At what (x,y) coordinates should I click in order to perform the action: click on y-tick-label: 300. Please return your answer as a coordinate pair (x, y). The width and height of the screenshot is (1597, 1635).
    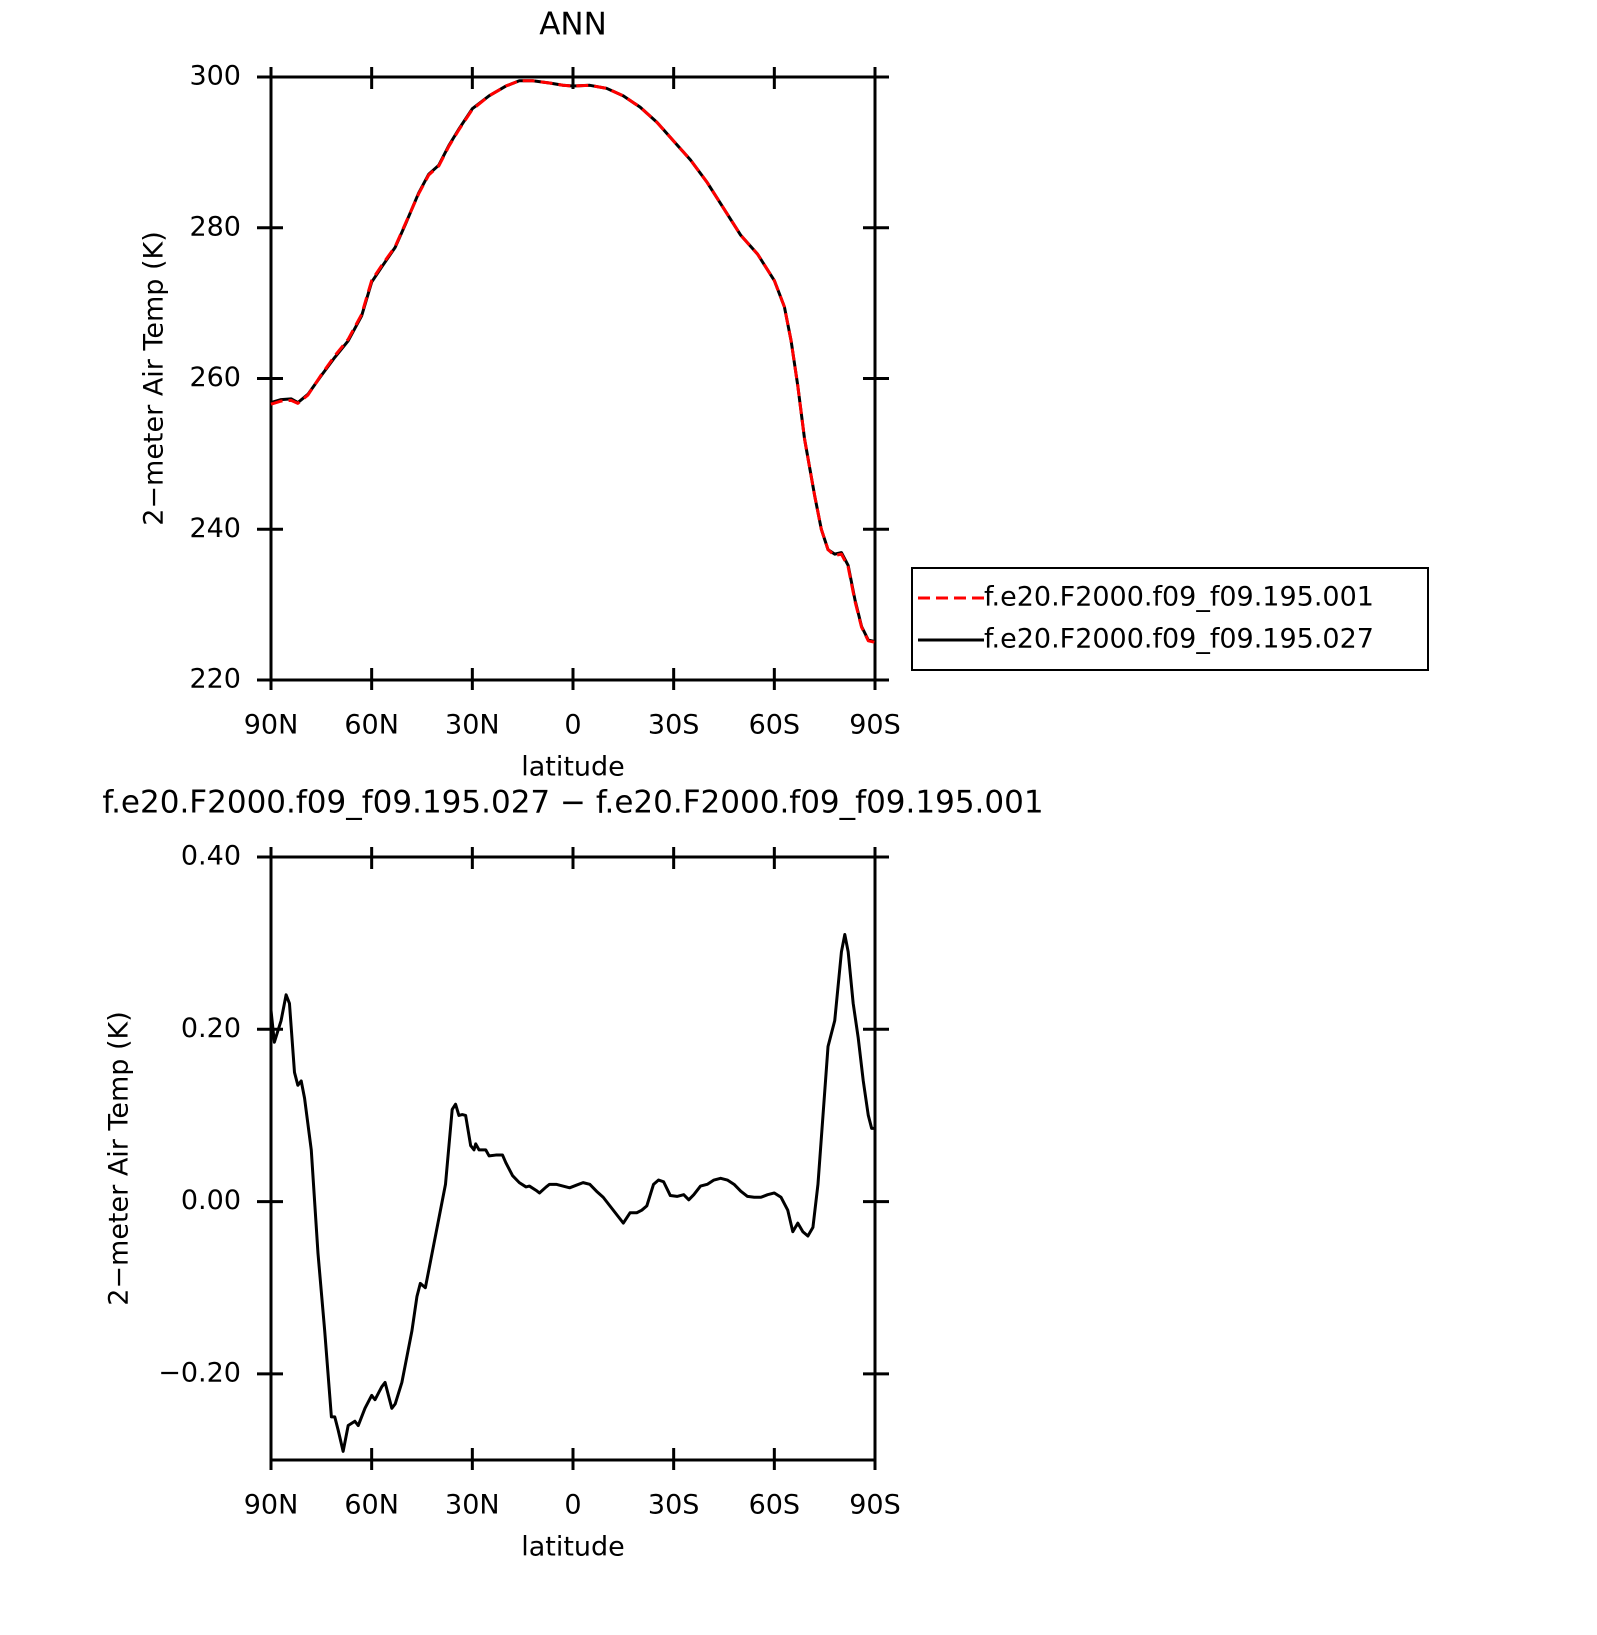
    Looking at the image, I should click on (215, 76).